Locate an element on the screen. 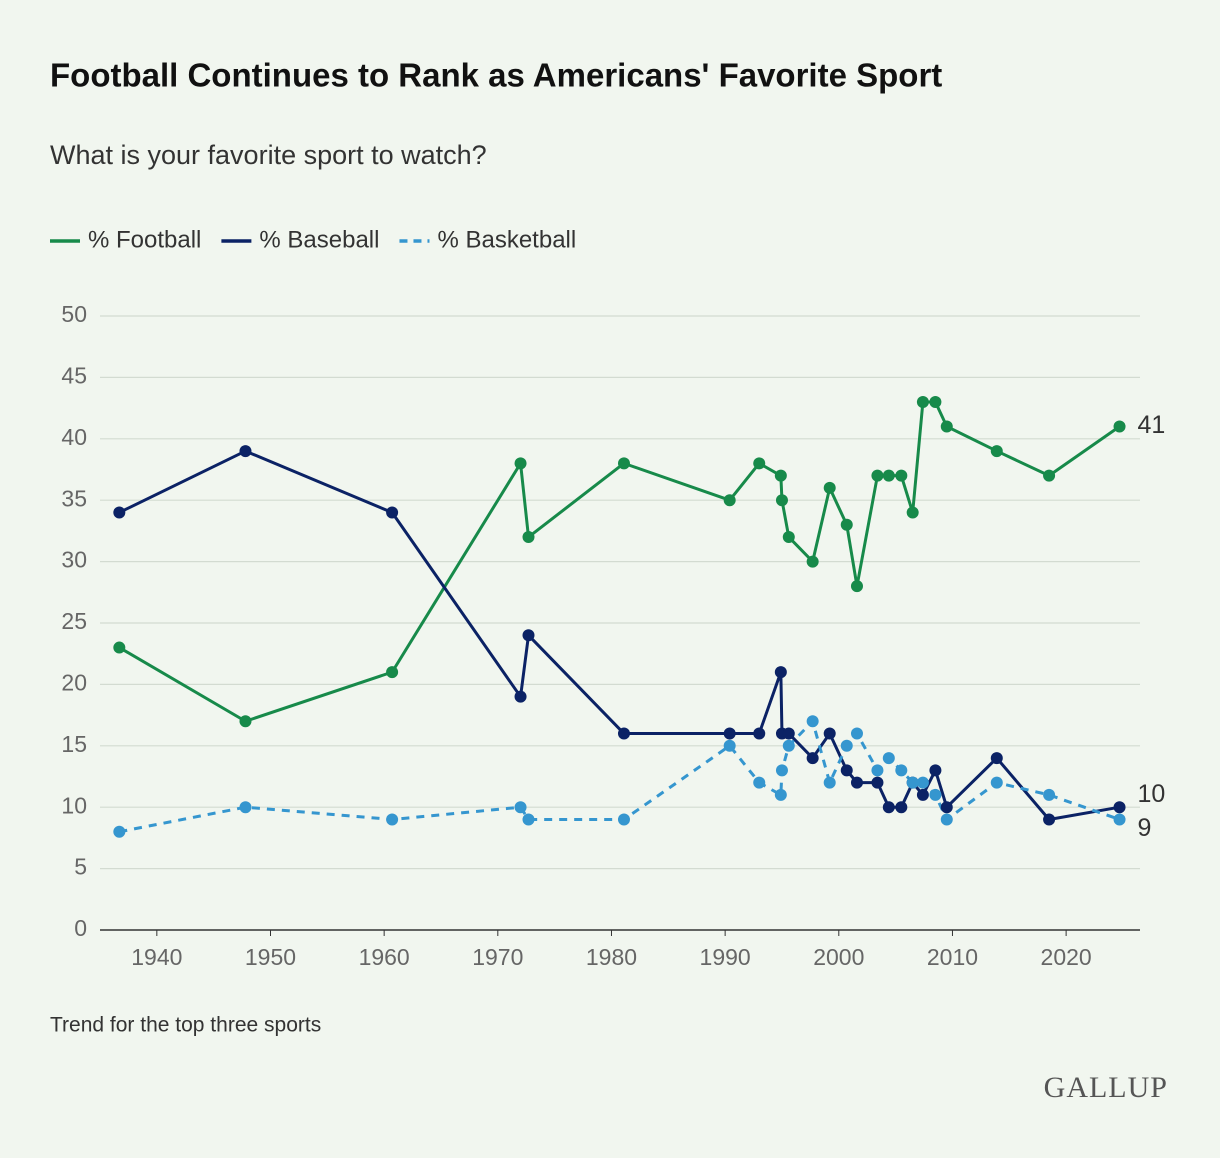  series-line is located at coordinates (620, 776).